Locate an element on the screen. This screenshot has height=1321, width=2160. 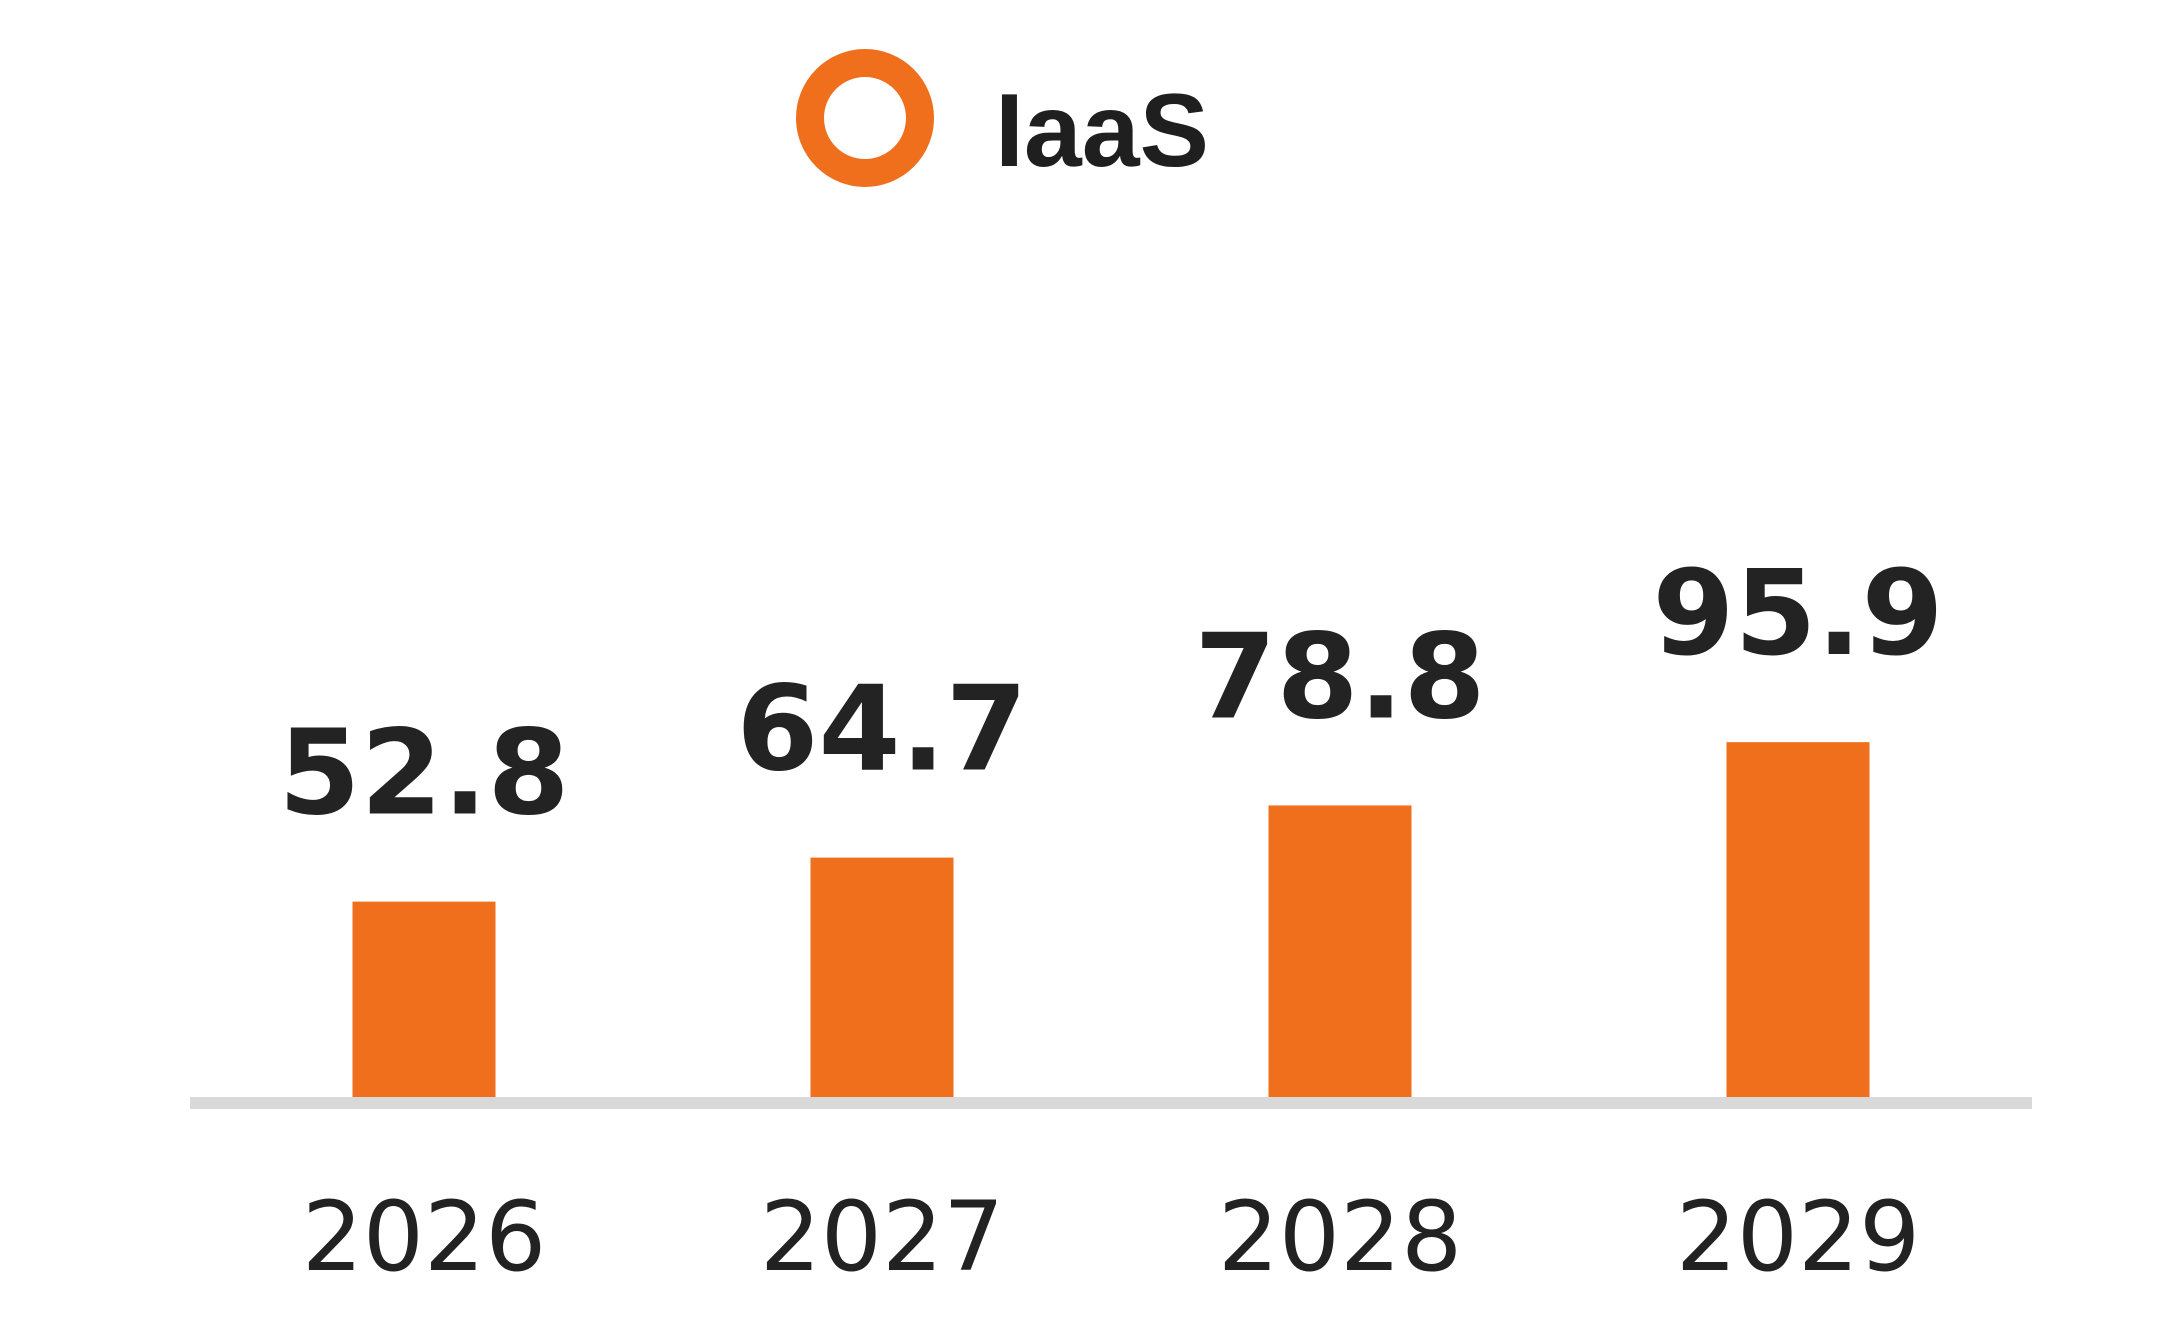
value-label-2026: 52.8 is located at coordinates (423, 773).